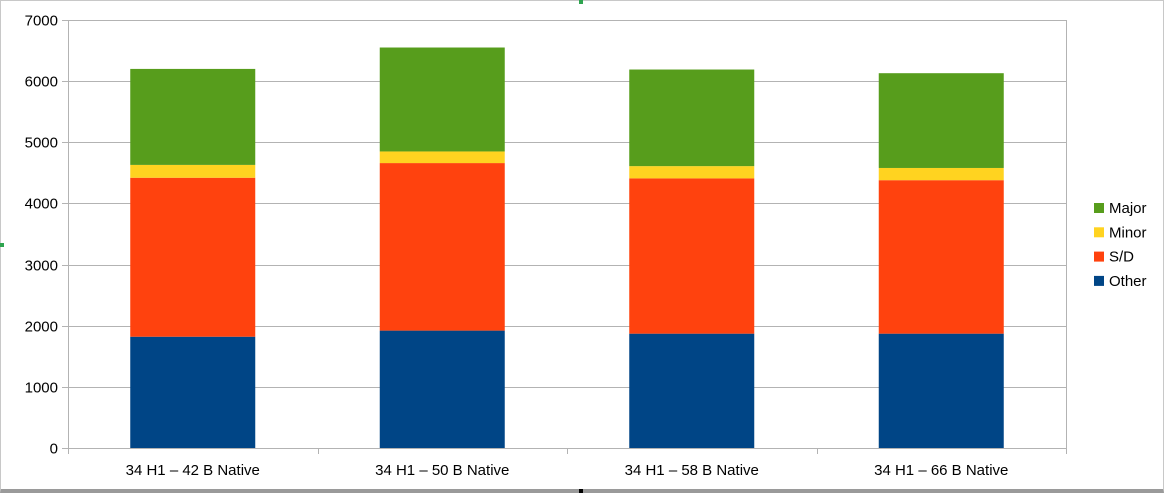  What do you see at coordinates (54, 449) in the screenshot?
I see `y-tick-label: 0` at bounding box center [54, 449].